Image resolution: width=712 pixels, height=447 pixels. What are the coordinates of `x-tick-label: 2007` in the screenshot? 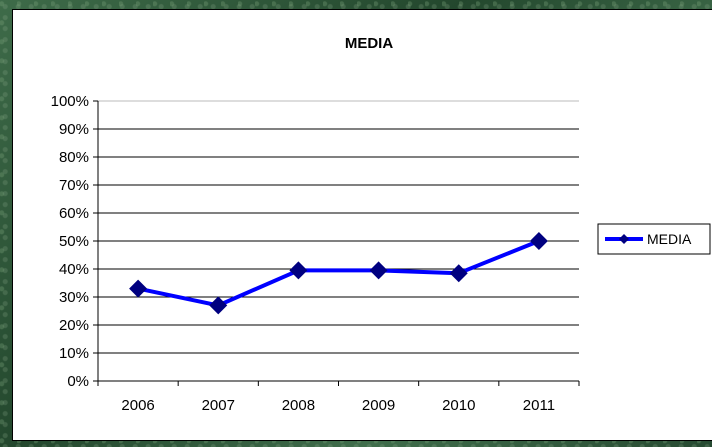 It's located at (218, 405).